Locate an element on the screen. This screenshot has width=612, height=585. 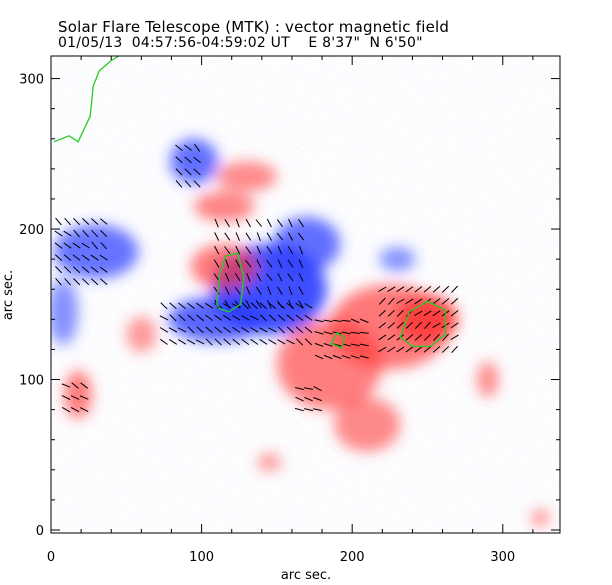
x-tick-label: 200 is located at coordinates (352, 557).